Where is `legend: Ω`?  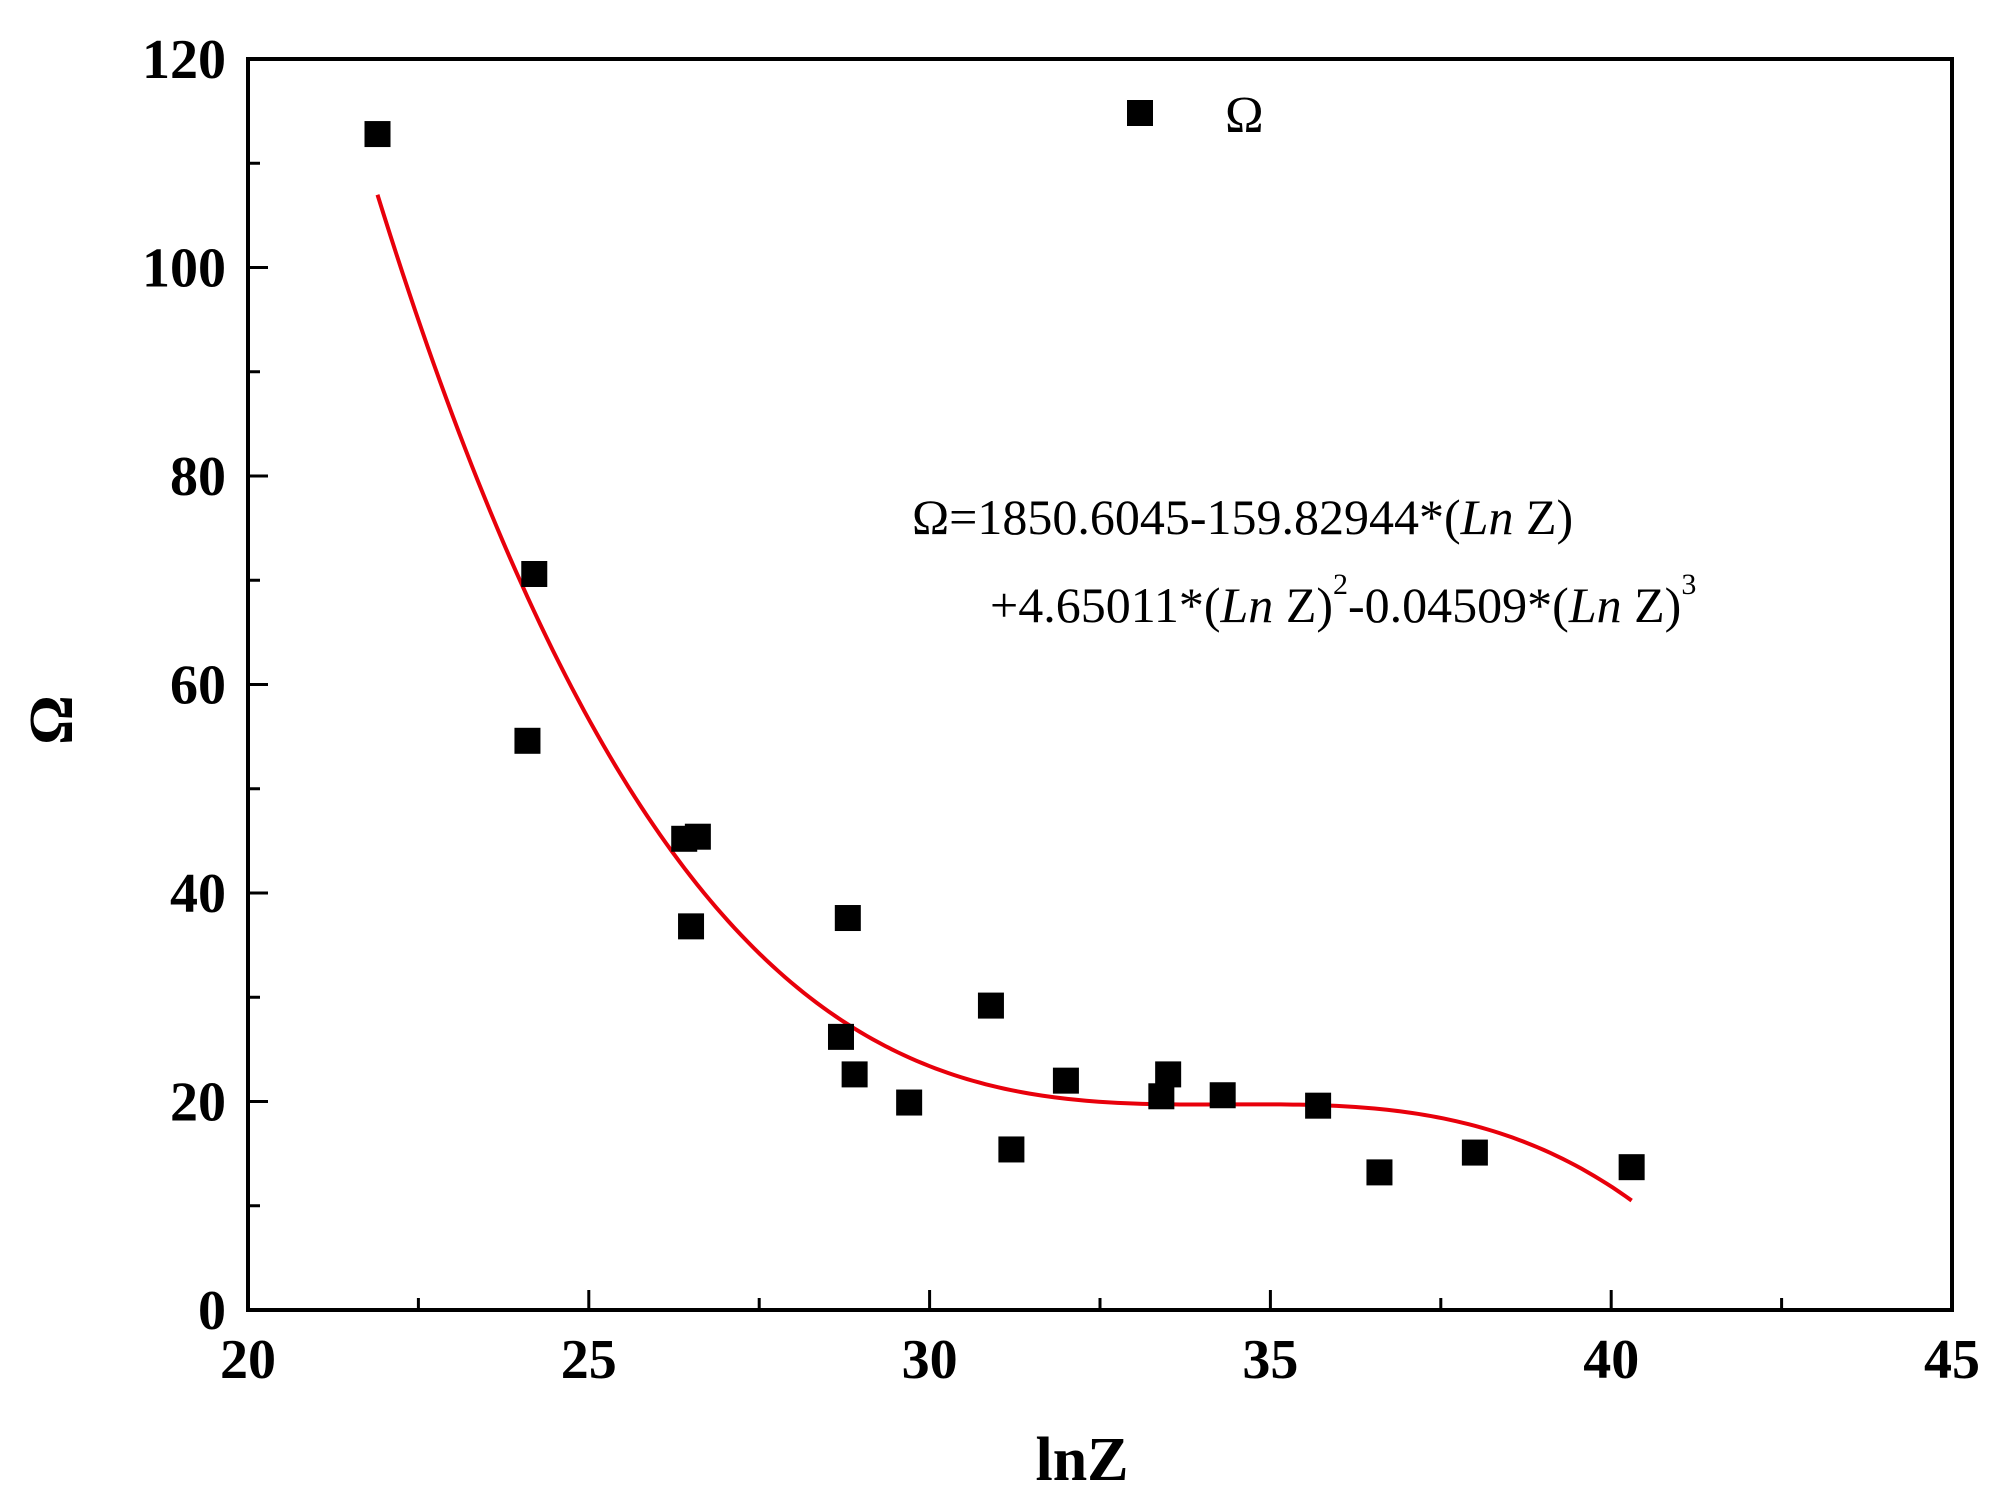
legend: Ω is located at coordinates (1195, 115).